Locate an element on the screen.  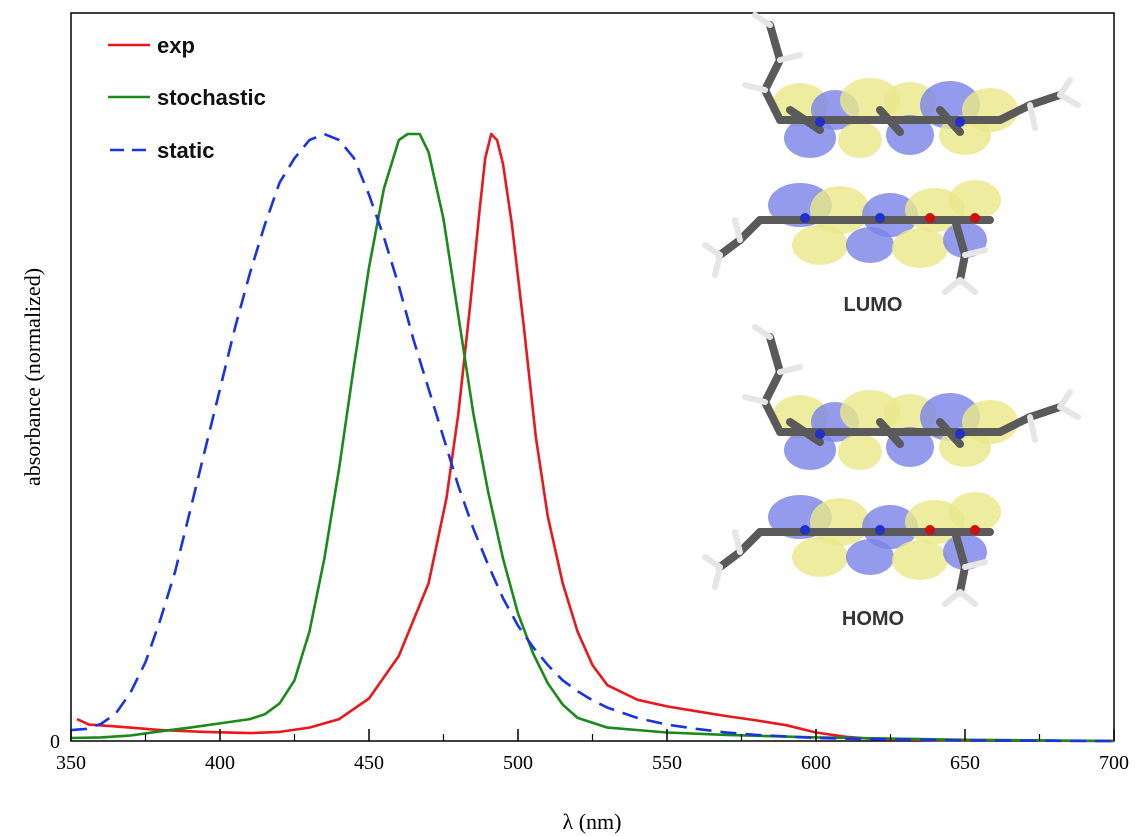
x-axis-ticks: 350 400 450 500 550 600 650 700 is located at coordinates (592, 751).